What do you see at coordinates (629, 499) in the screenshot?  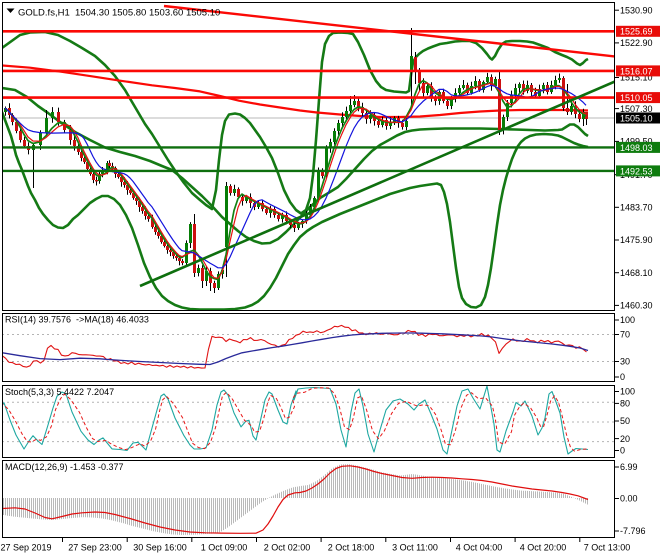 I see `svg-text: 0.00` at bounding box center [629, 499].